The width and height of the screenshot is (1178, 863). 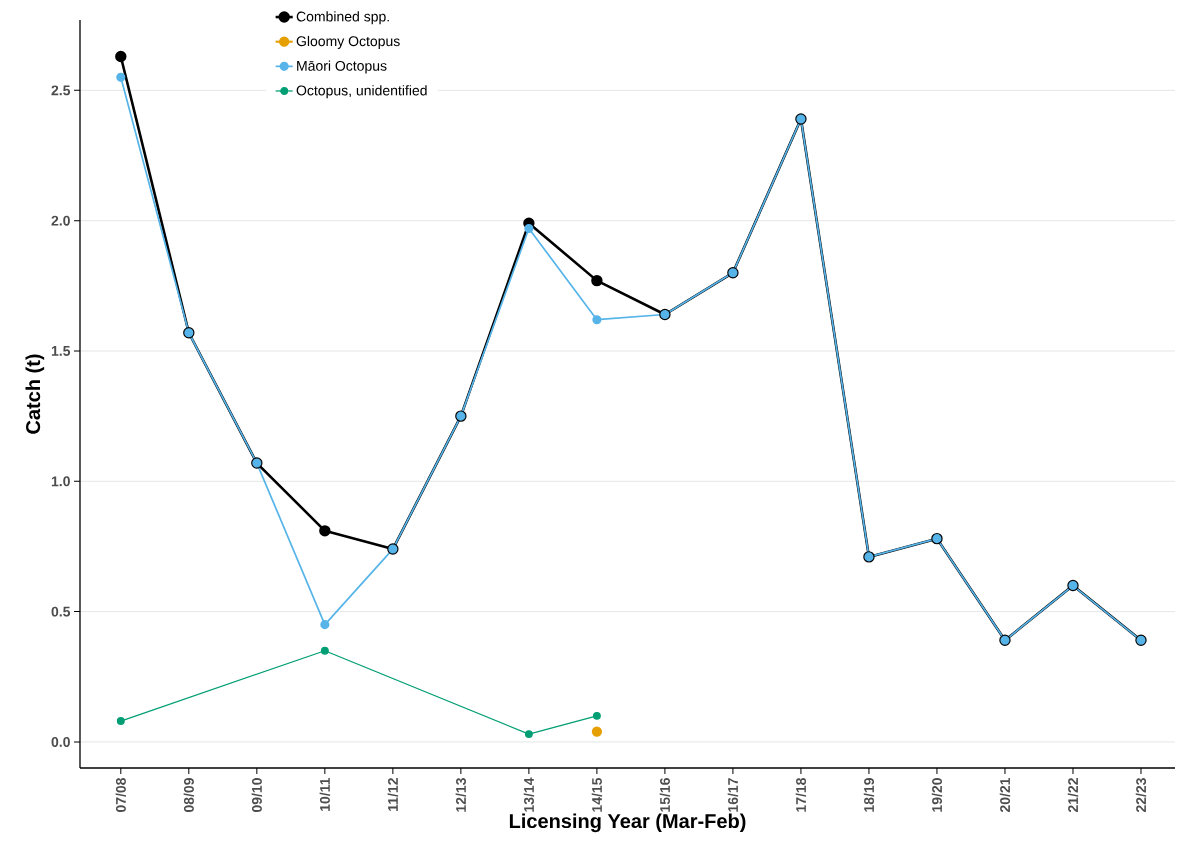 I want to click on x-tick-label: 21/22, so click(x=1073, y=795).